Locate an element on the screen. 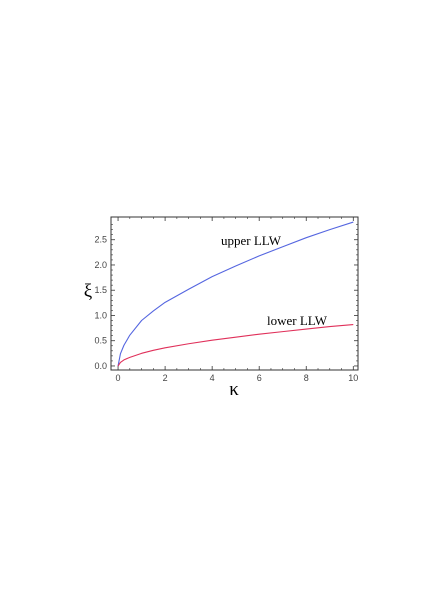 The width and height of the screenshot is (436, 616). y-tick-label: 1.5 is located at coordinates (100, 290).